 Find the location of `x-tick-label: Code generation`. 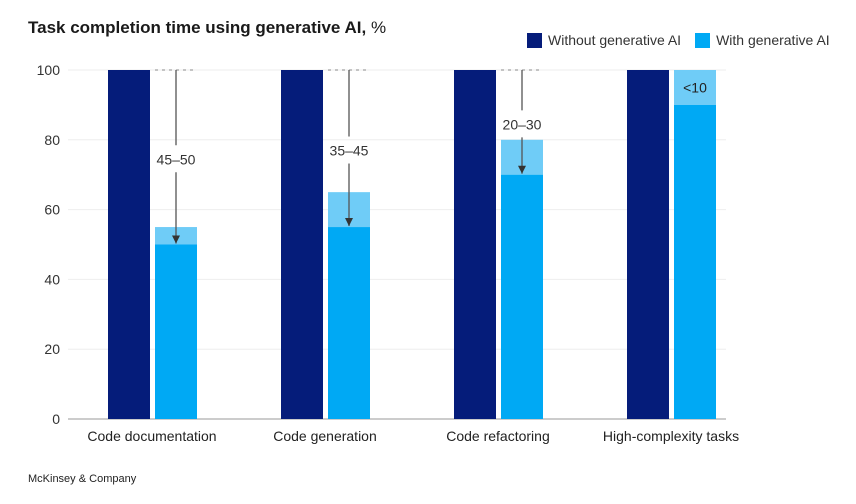

x-tick-label: Code generation is located at coordinates (325, 436).